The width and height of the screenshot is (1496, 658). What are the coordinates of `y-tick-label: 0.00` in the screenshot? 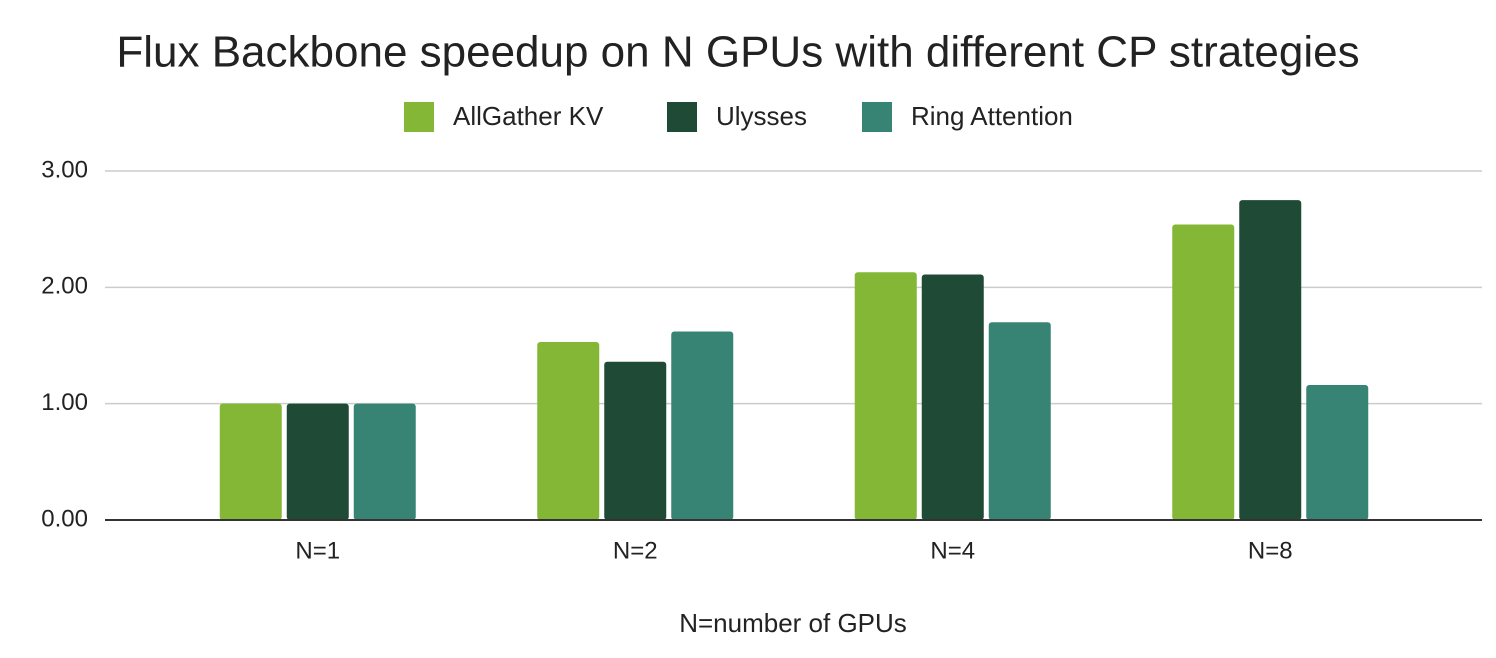 It's located at (64, 518).